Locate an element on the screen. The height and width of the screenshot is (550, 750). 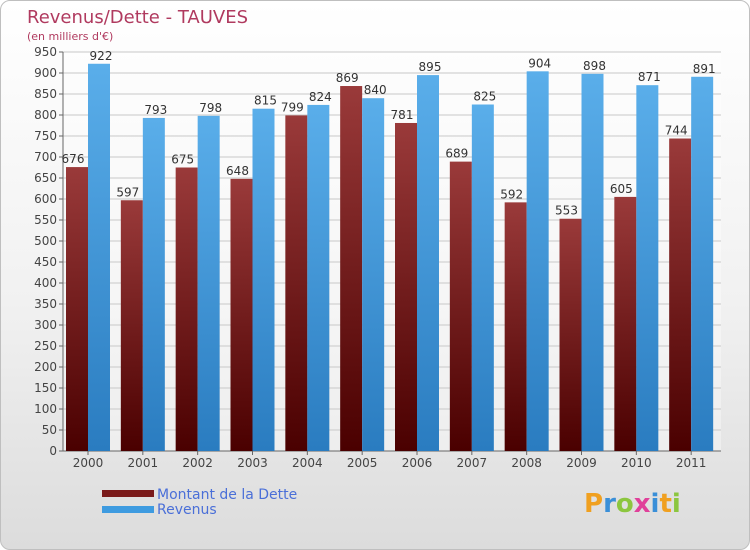
y-tick-label: 850 is located at coordinates (45, 94).